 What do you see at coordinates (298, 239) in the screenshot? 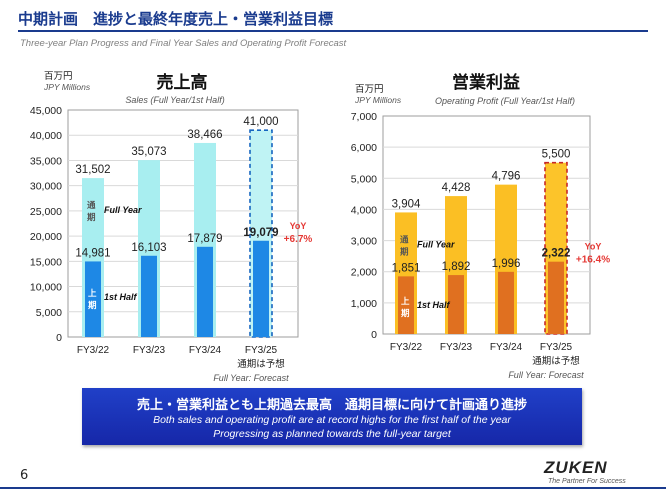
I see `yoy-value: +6.7%` at bounding box center [298, 239].